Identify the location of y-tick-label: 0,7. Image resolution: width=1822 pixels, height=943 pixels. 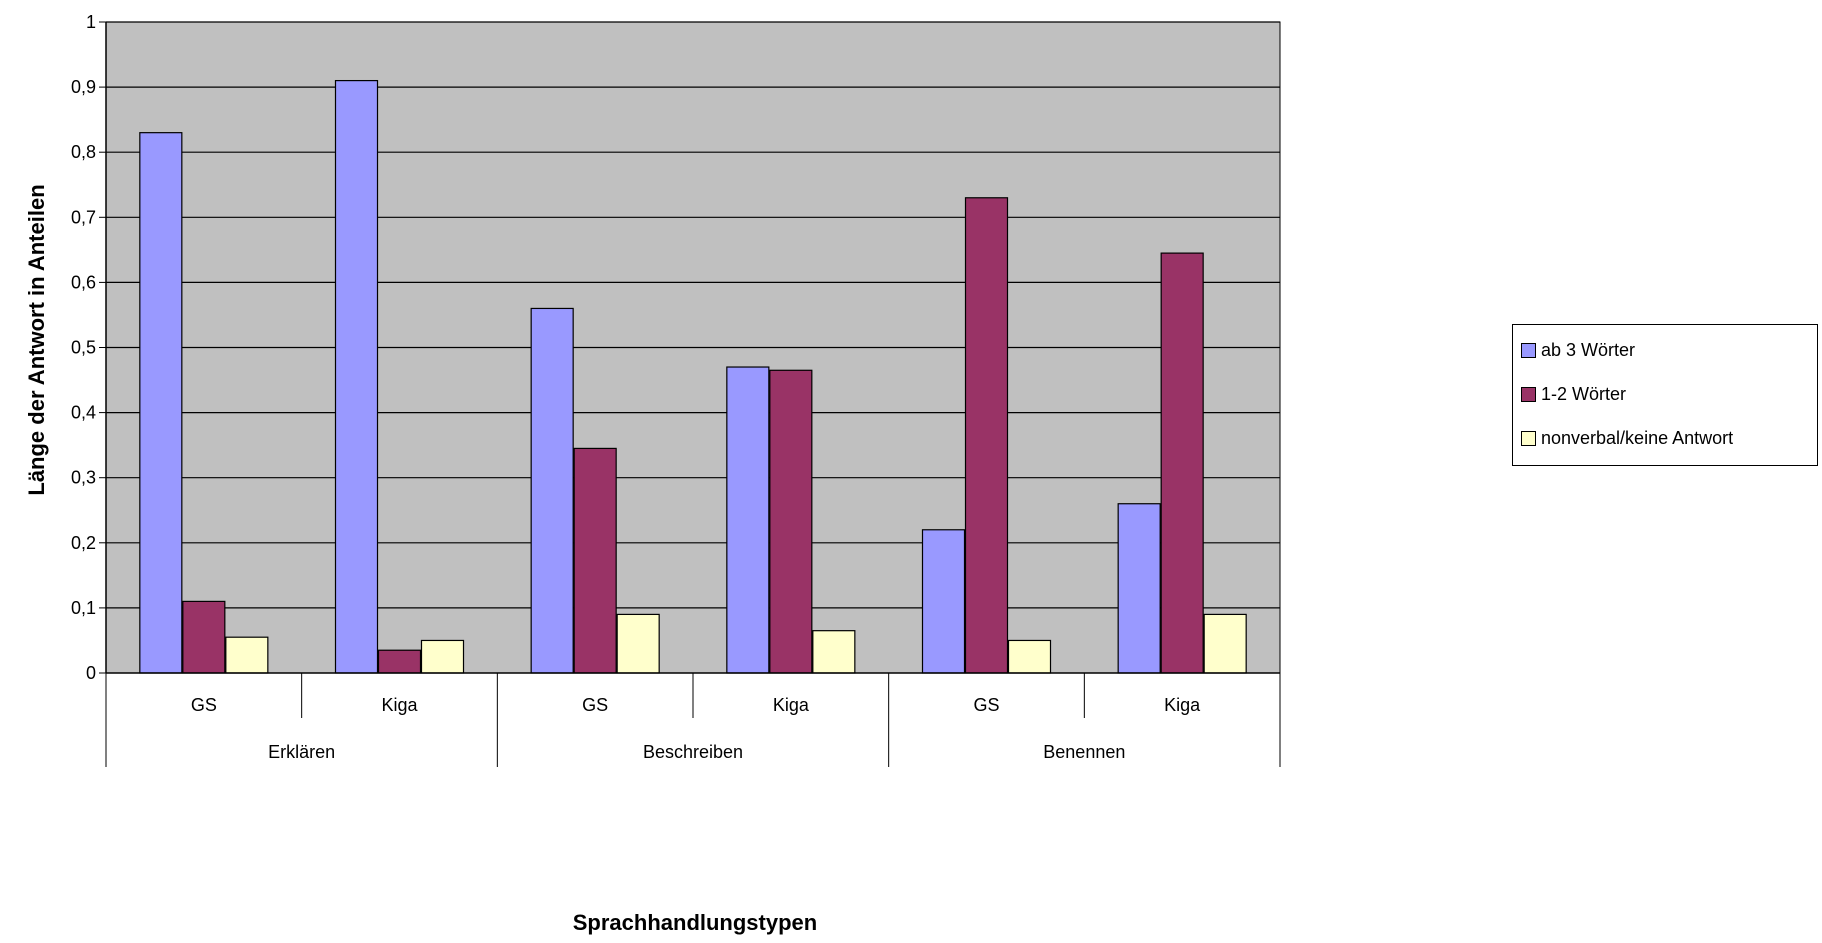
(83, 217).